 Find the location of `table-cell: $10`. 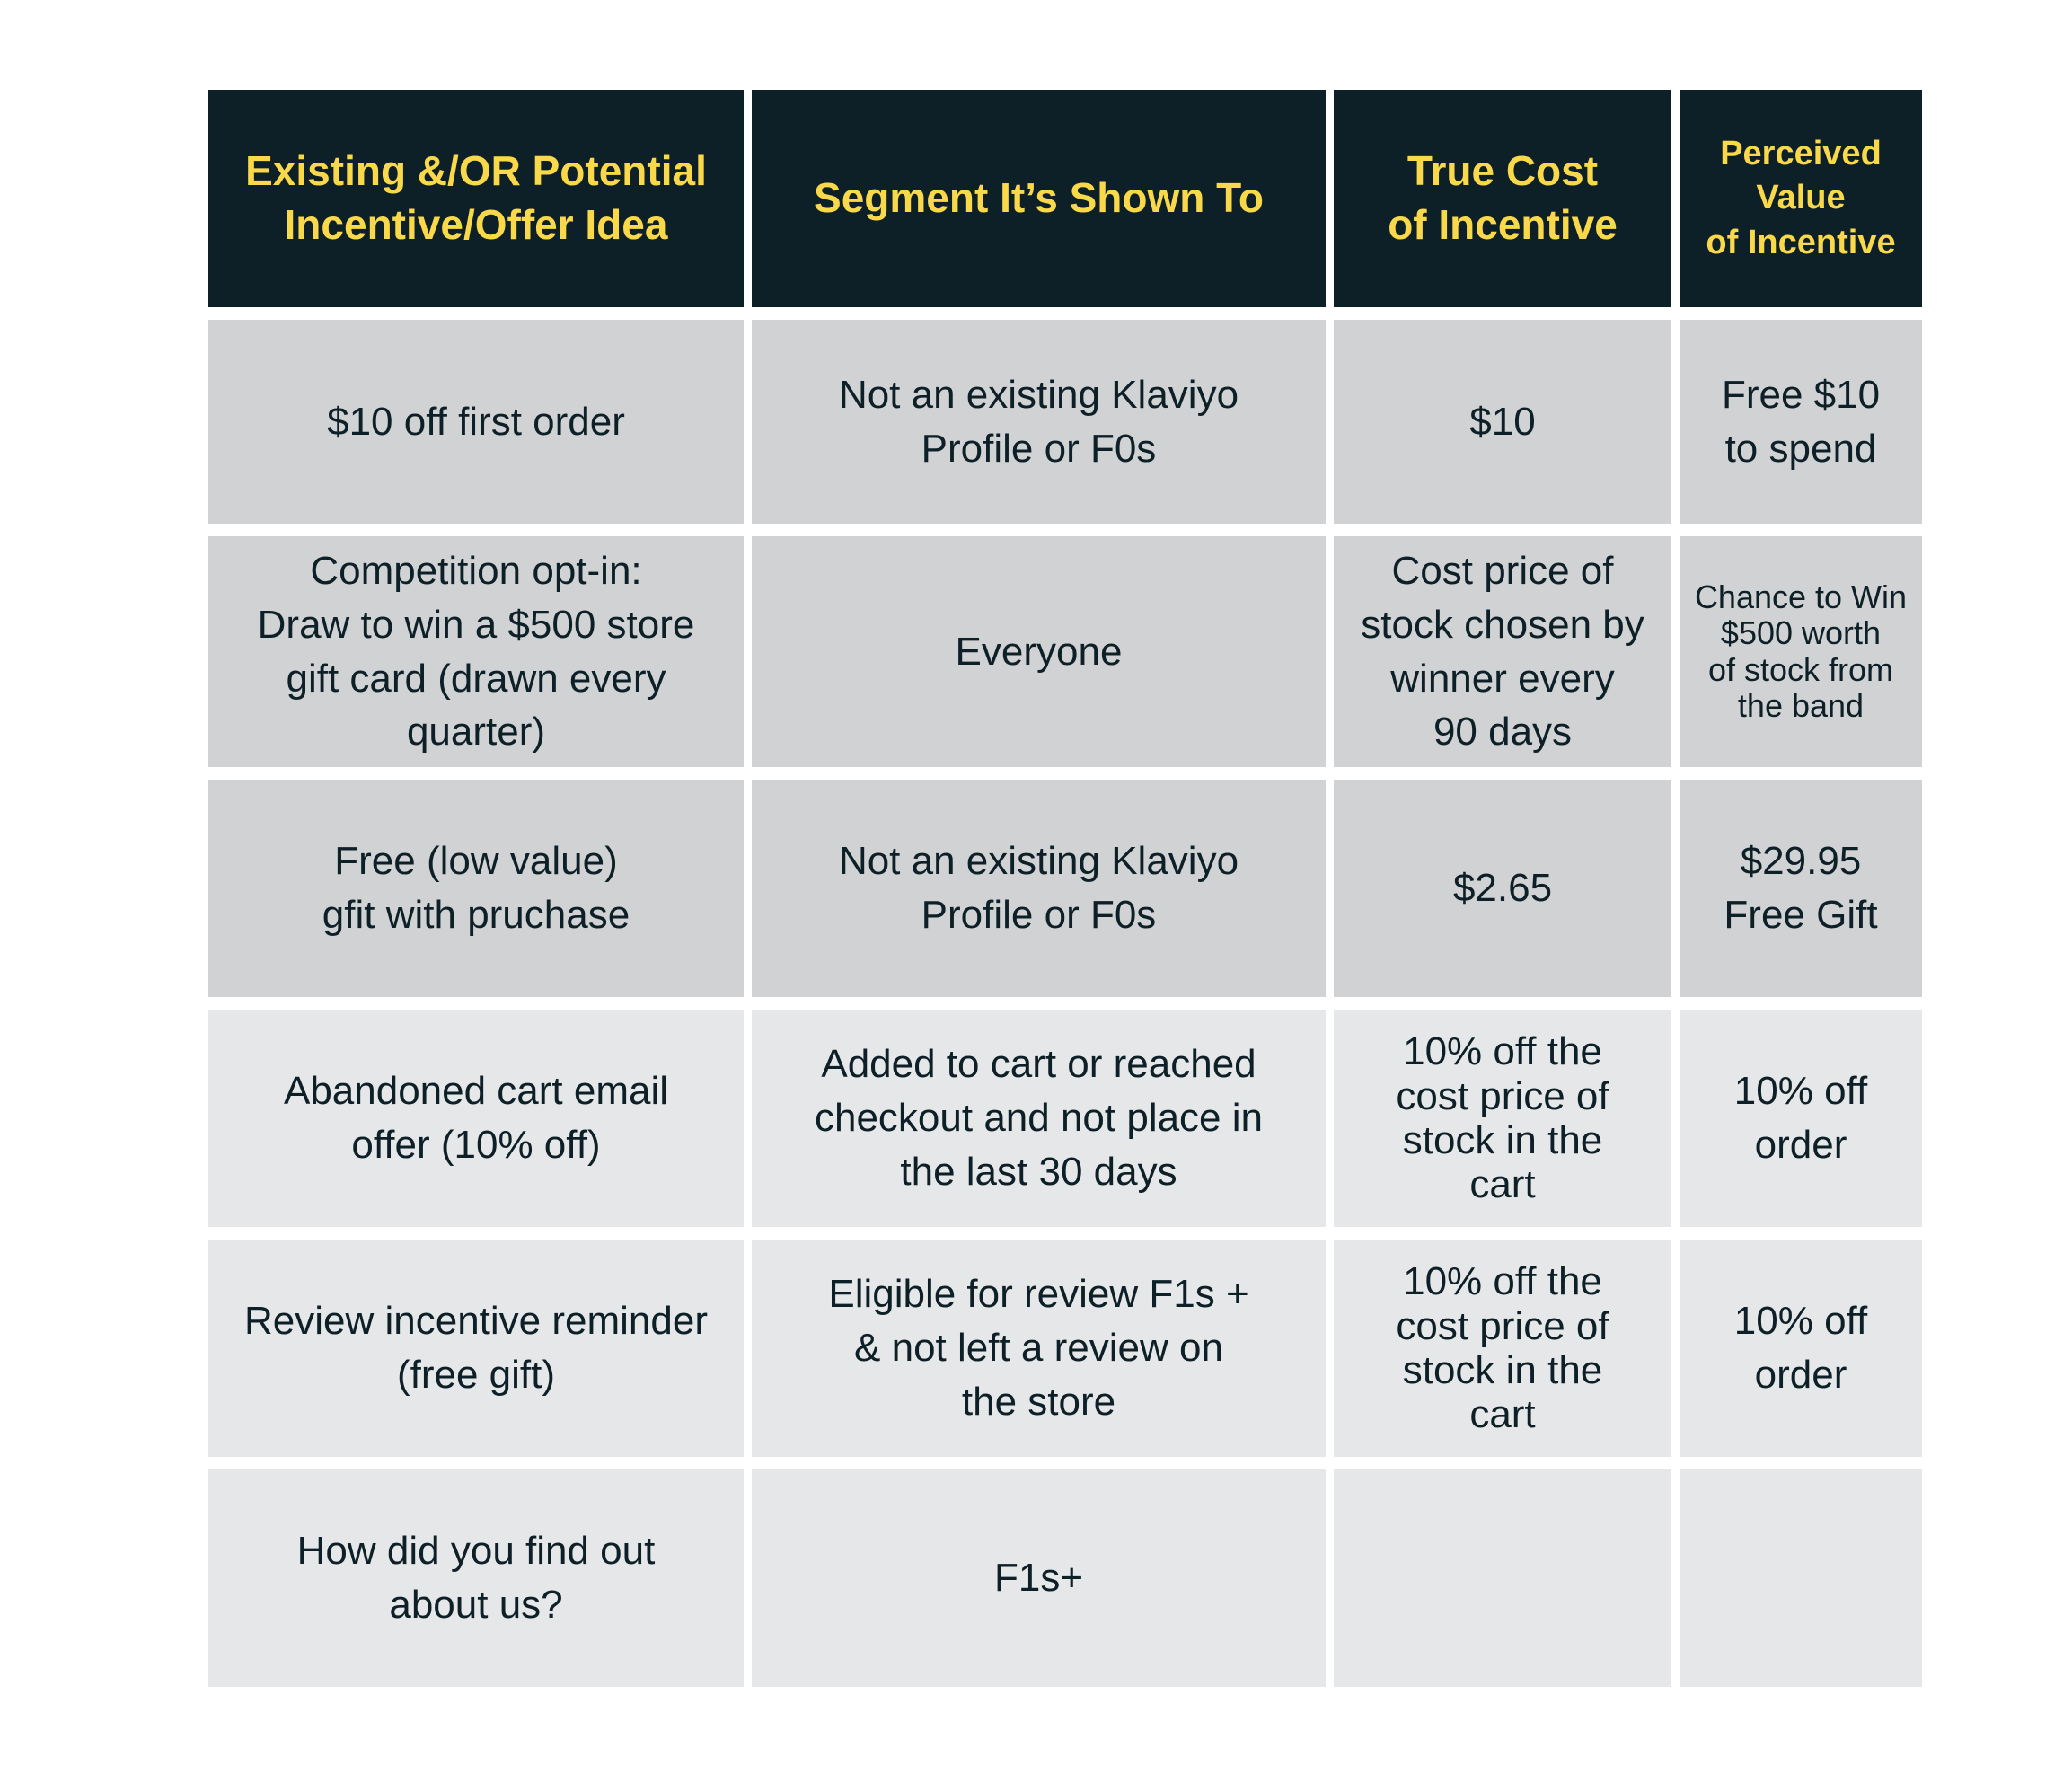

table-cell: $10 is located at coordinates (1502, 422).